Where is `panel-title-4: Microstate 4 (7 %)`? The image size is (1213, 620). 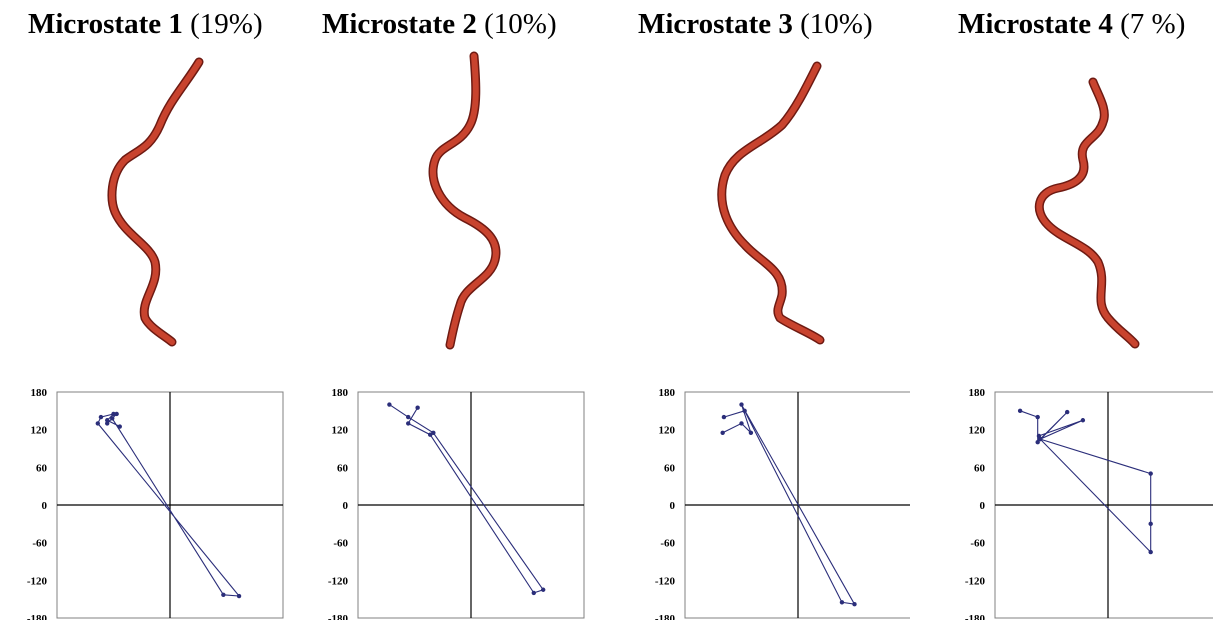 panel-title-4: Microstate 4 (7 %) is located at coordinates (1071, 24).